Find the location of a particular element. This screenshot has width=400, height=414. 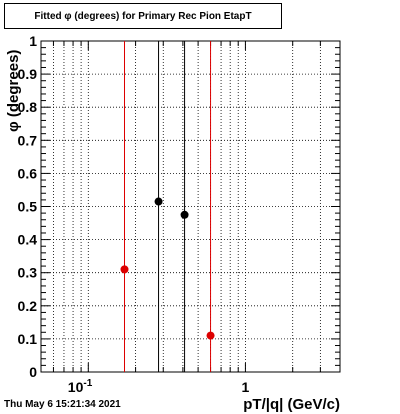

y-tick-label: 0.9 is located at coordinates (28, 74).